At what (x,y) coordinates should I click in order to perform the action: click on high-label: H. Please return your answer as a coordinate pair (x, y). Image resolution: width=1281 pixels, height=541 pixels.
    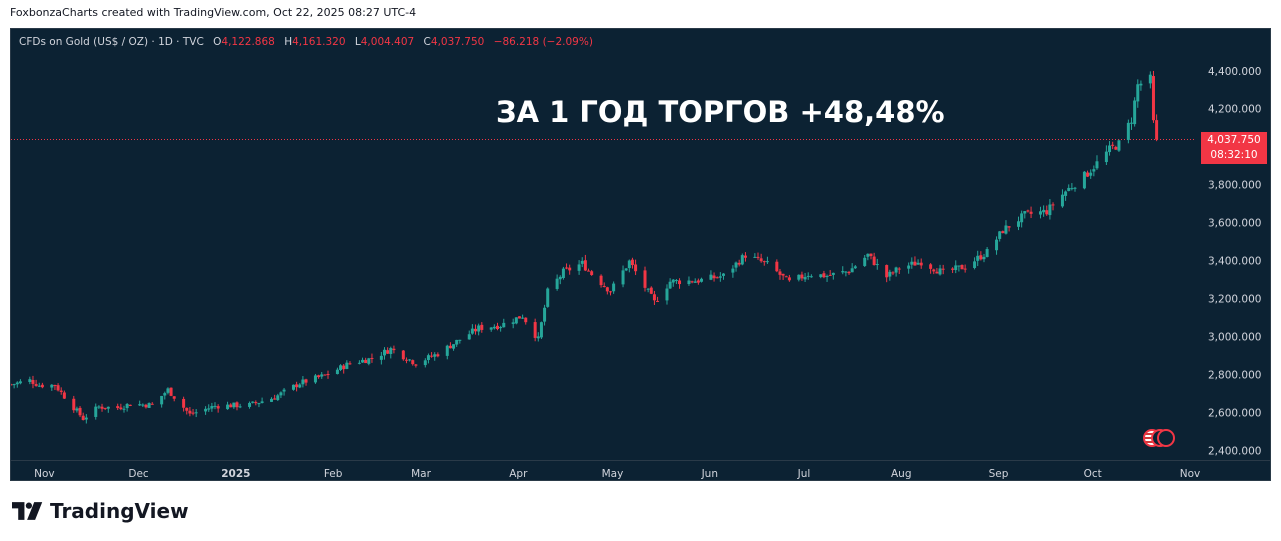
    Looking at the image, I should click on (288, 42).